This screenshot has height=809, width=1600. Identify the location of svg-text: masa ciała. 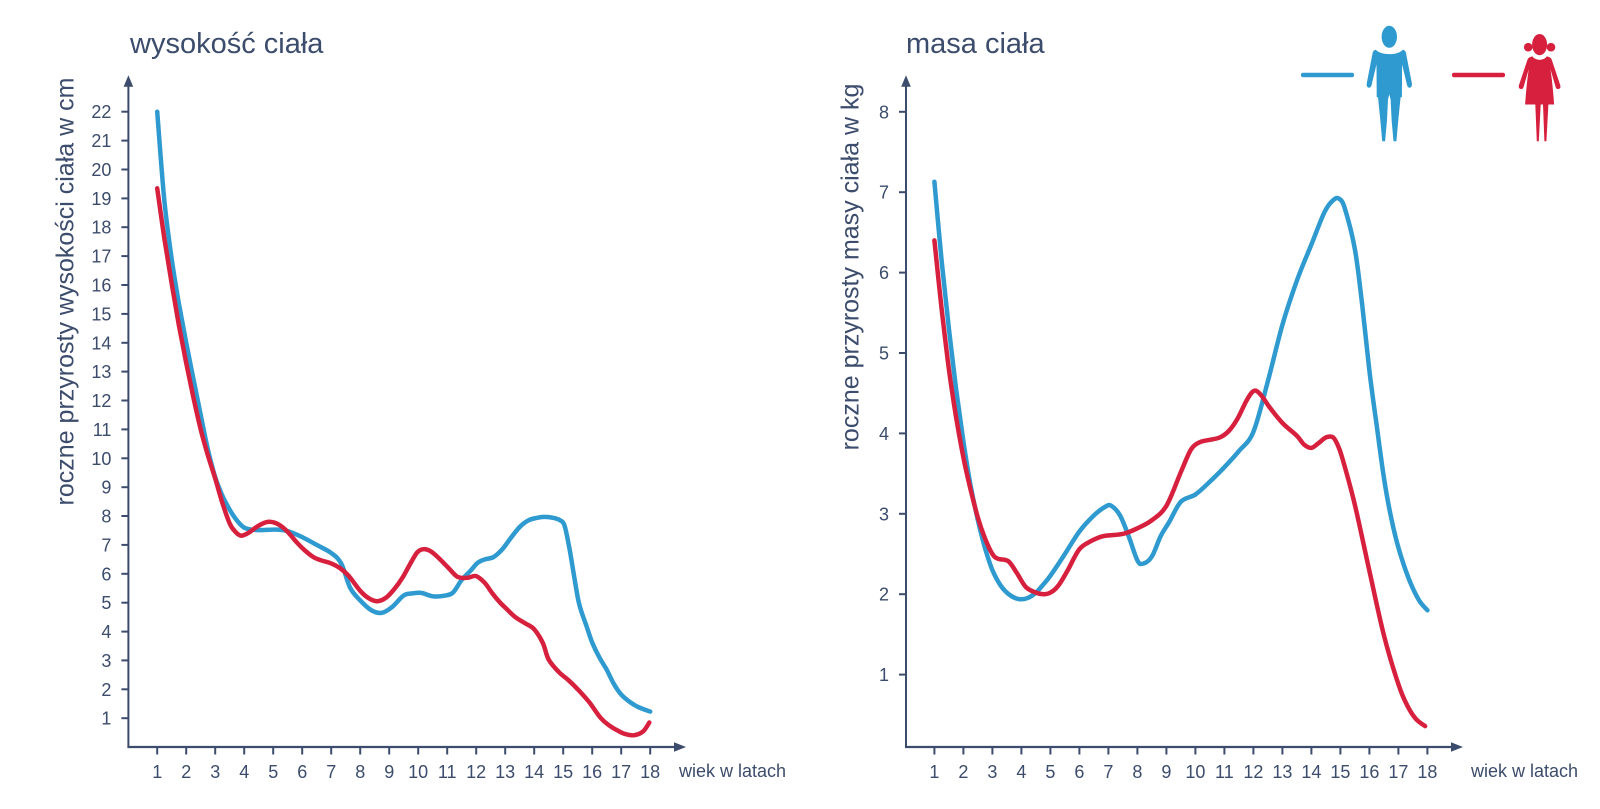
(975, 44).